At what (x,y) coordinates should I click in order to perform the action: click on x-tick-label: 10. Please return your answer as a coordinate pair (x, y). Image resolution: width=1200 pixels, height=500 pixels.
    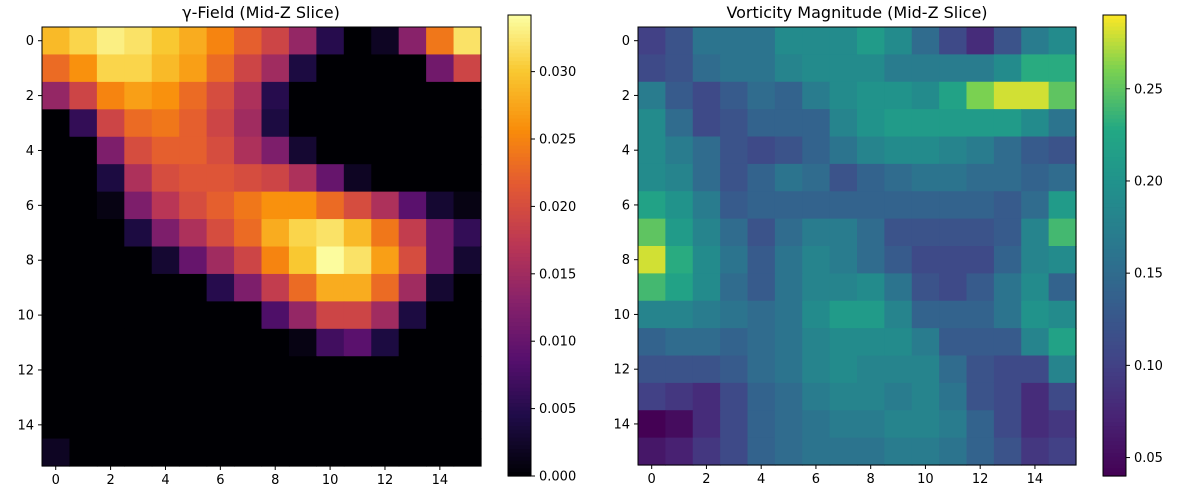
    Looking at the image, I should click on (330, 480).